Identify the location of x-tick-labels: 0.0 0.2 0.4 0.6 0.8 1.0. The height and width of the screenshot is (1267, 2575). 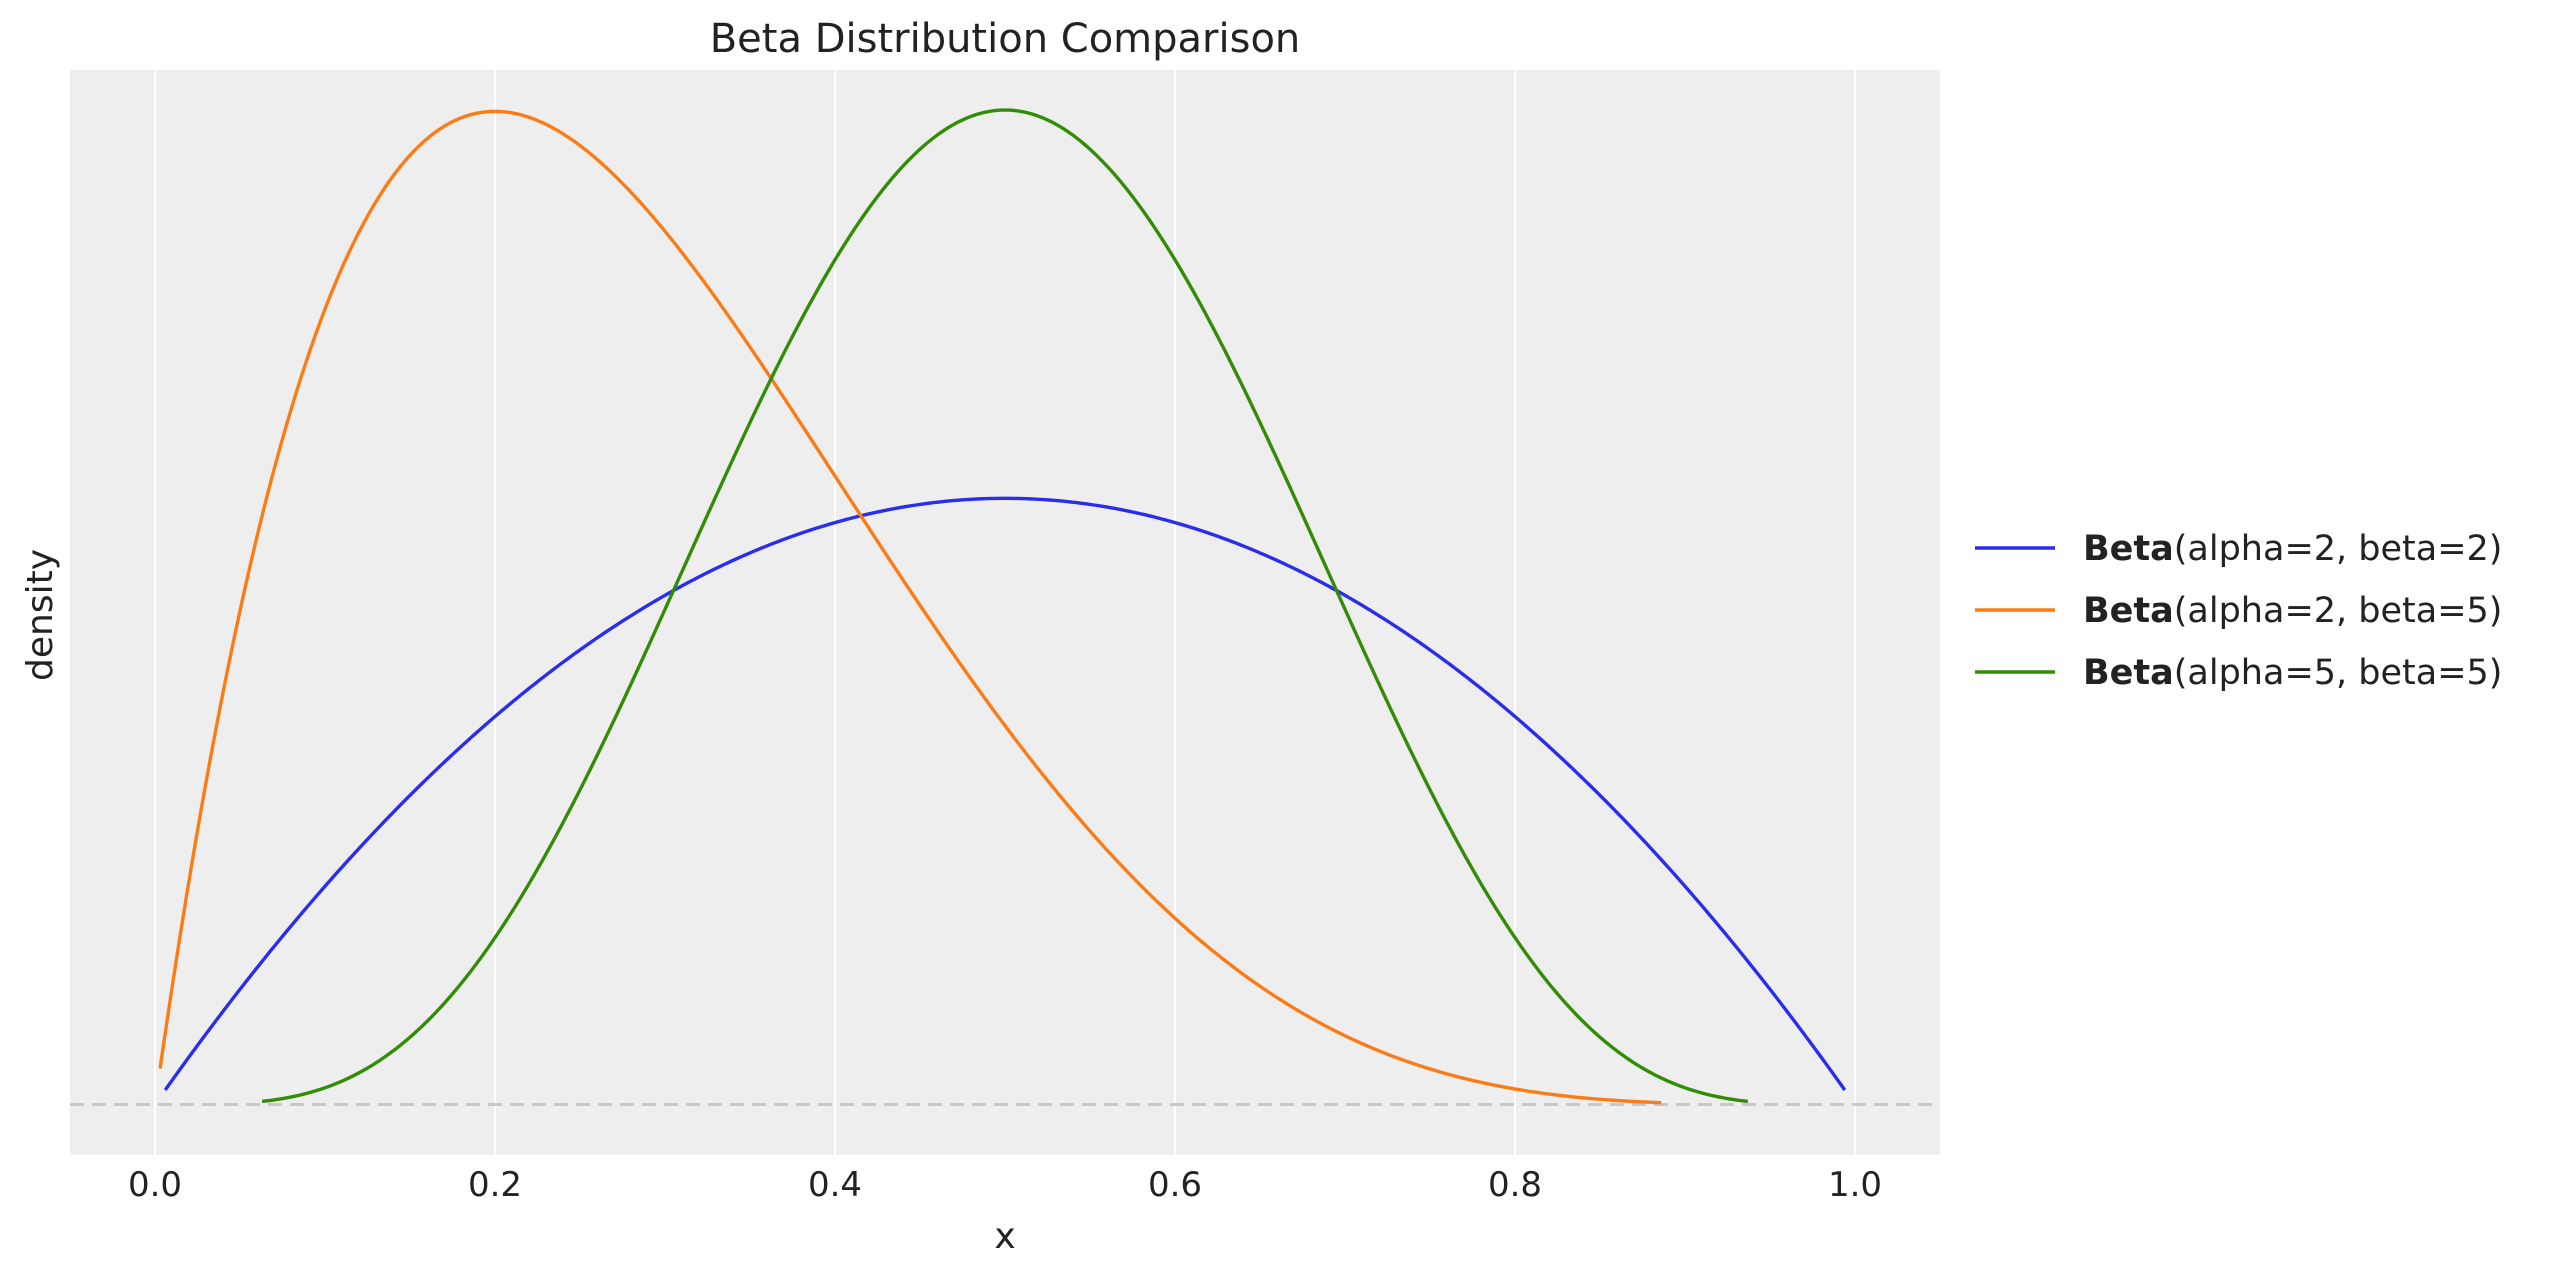
(1005, 1185).